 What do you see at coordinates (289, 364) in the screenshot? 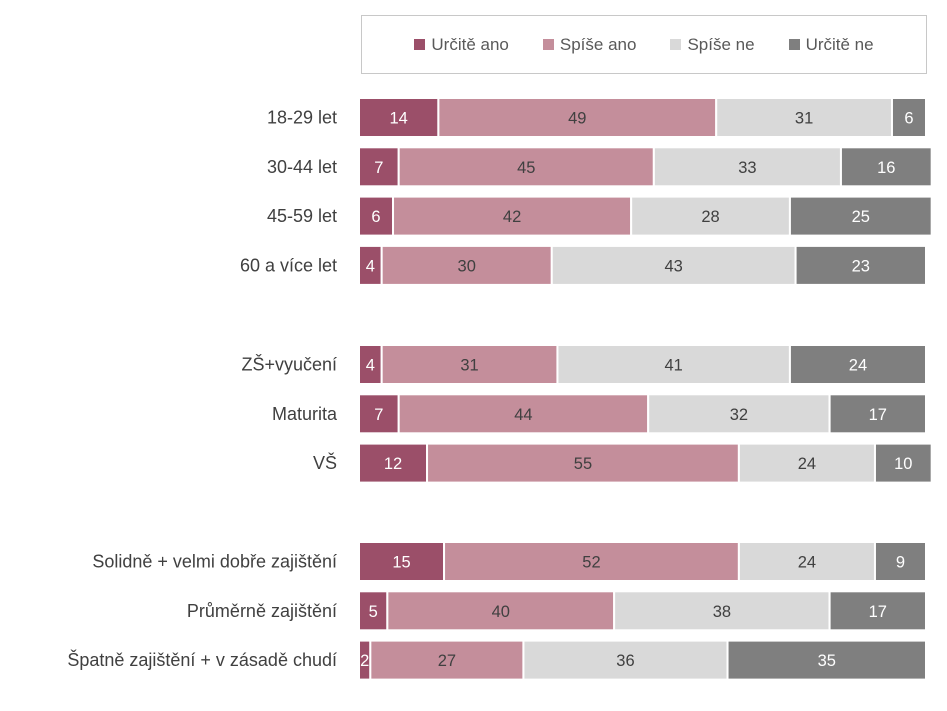
I see `category-label: ZŠ+vyučení` at bounding box center [289, 364].